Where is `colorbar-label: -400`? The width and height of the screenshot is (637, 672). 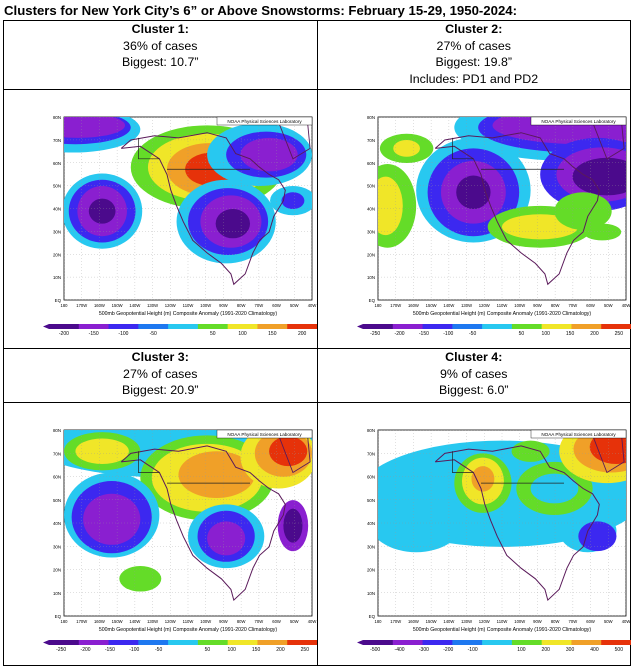 colorbar-label: -400 is located at coordinates (399, 650).